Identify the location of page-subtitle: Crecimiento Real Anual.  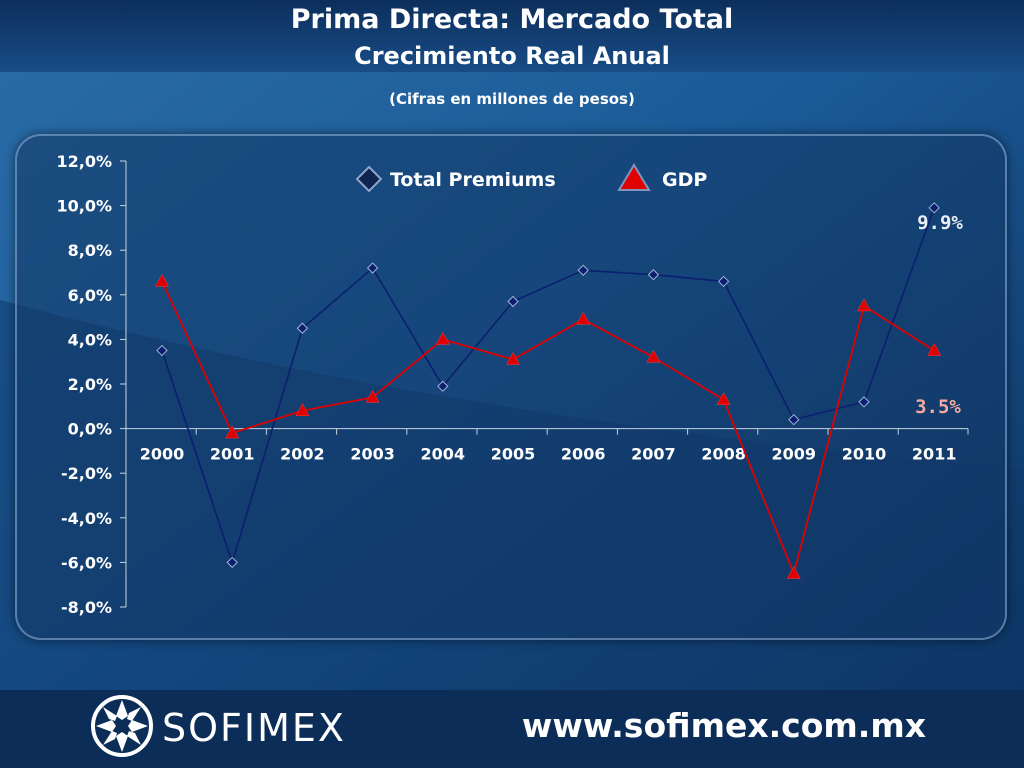
(512, 56).